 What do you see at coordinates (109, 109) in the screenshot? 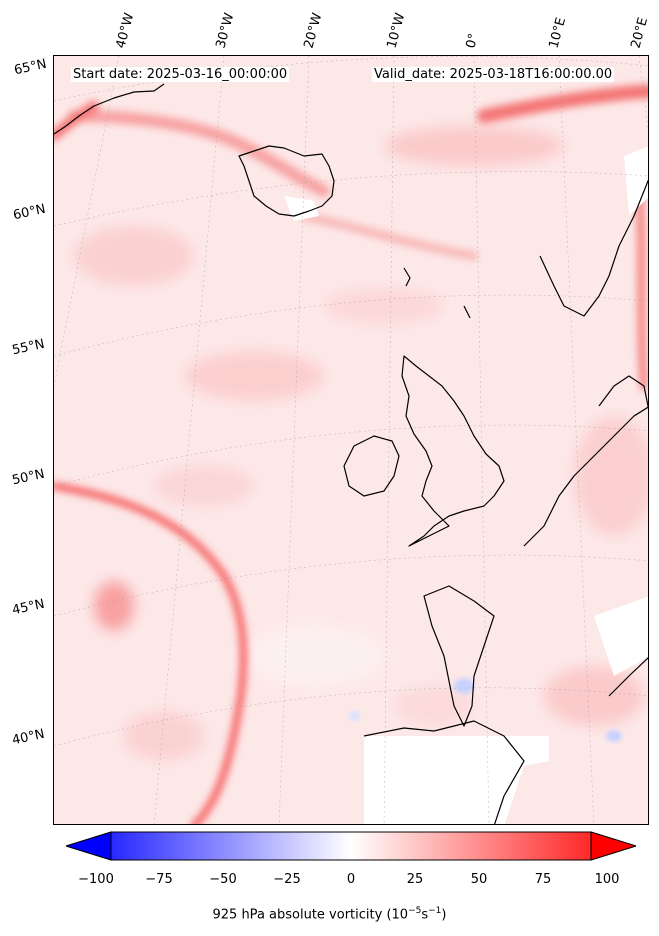
I see `greenland-coast` at bounding box center [109, 109].